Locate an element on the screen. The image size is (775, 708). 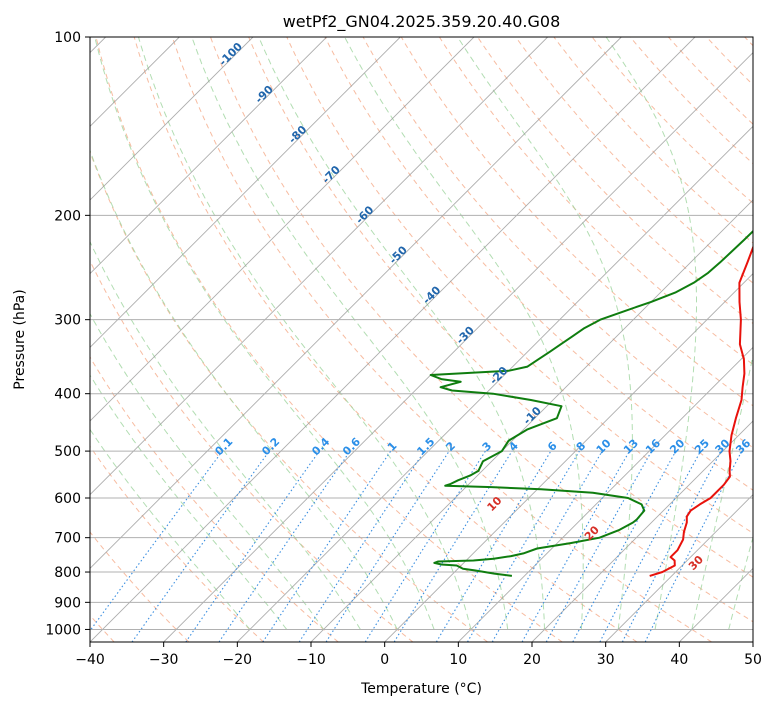
y-tick-label: 300 is located at coordinates (67, 321).